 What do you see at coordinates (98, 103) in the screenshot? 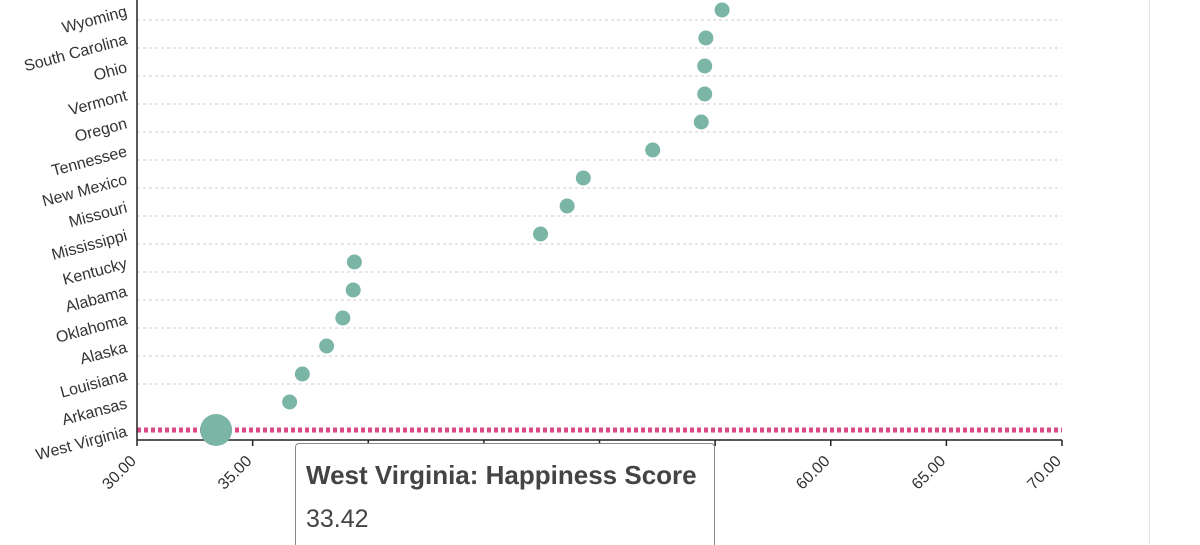
I see `y-tick-label: Vermont` at bounding box center [98, 103].